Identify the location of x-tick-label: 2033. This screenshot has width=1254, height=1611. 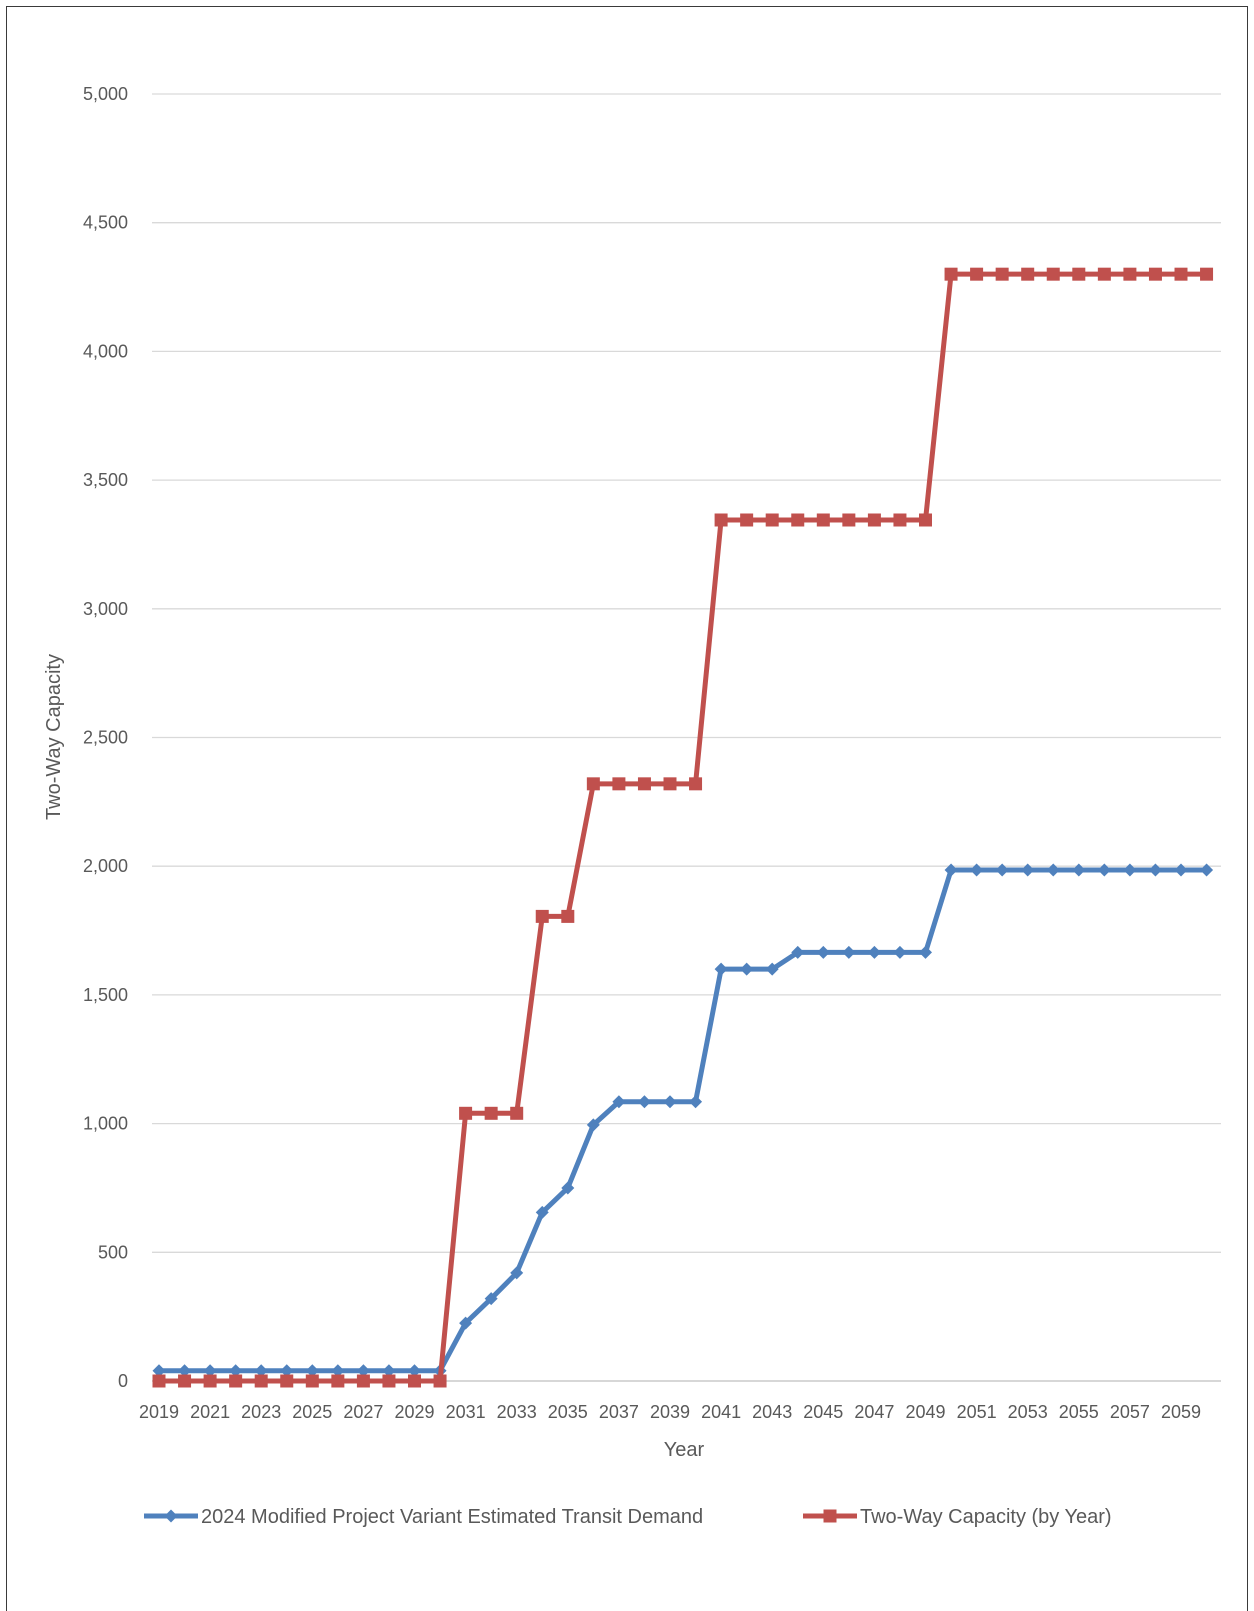
(517, 1412).